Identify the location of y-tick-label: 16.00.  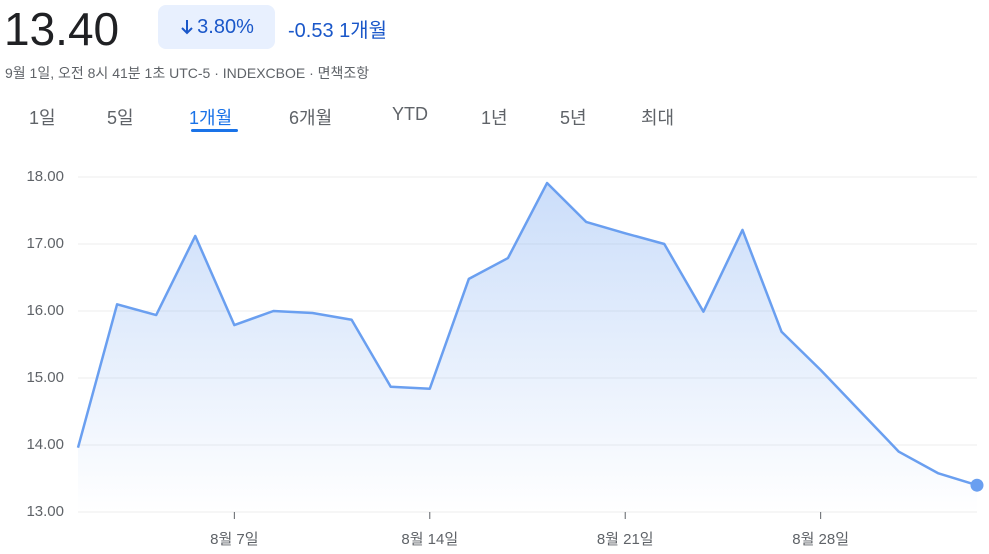
(45, 310).